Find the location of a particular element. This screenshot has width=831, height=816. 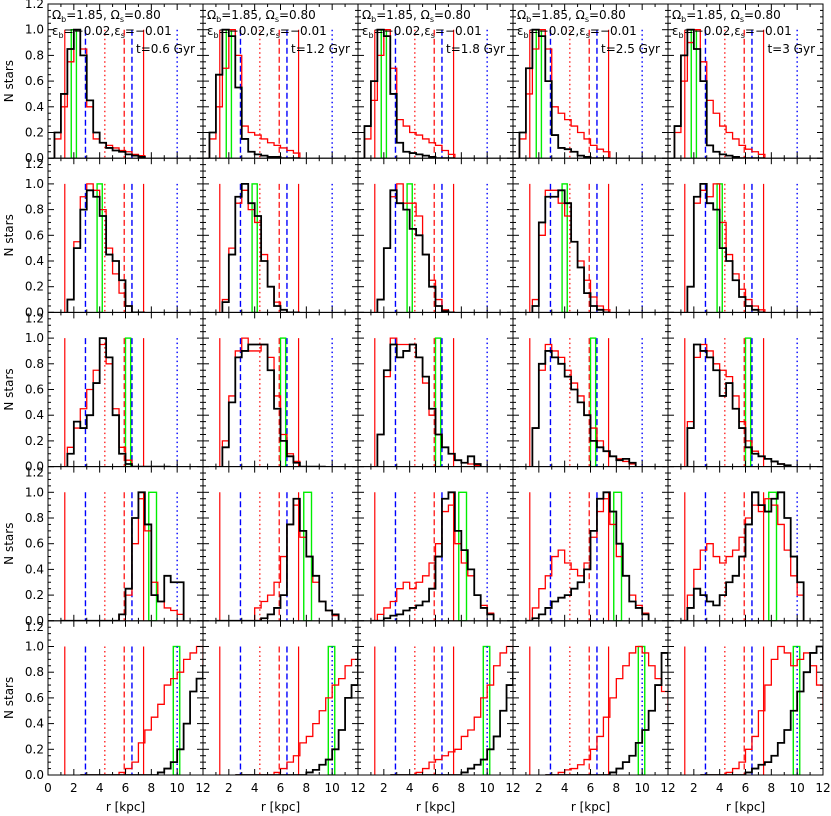

panel-r4-c4 is located at coordinates (590, 544).